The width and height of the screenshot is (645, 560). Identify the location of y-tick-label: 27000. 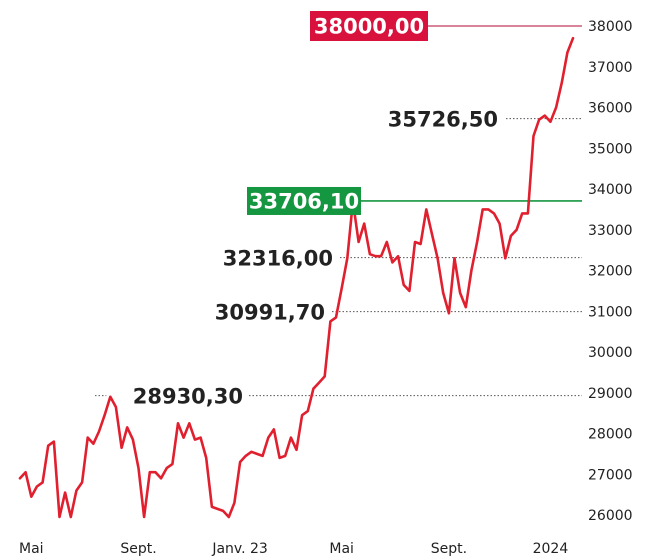
(610, 475).